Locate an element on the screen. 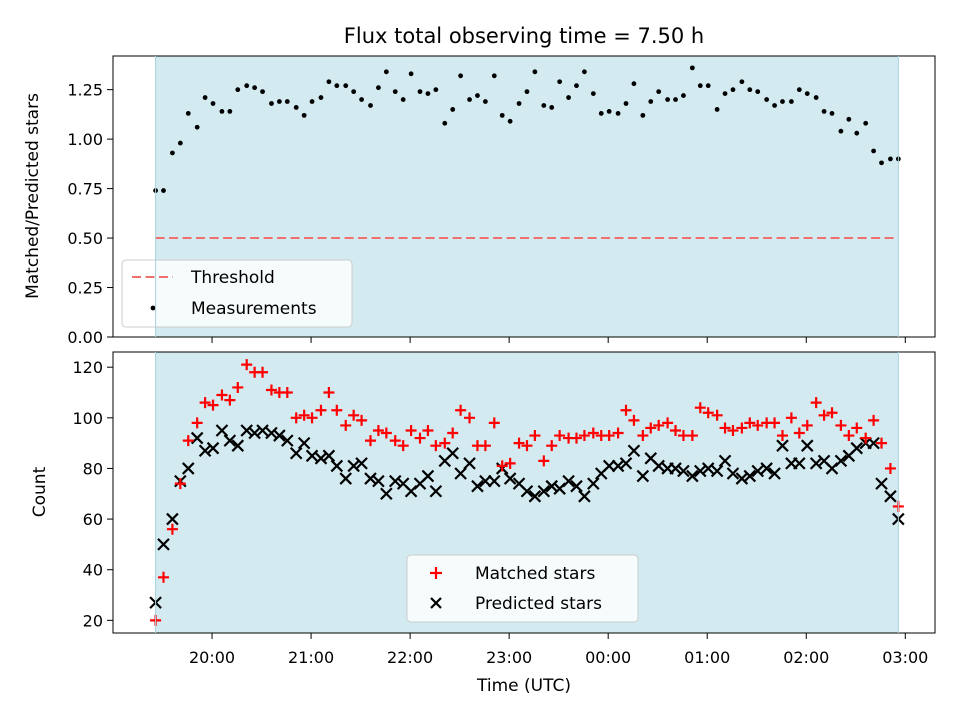 The width and height of the screenshot is (960, 720). legend-matched-label: Matched stars is located at coordinates (535, 574).